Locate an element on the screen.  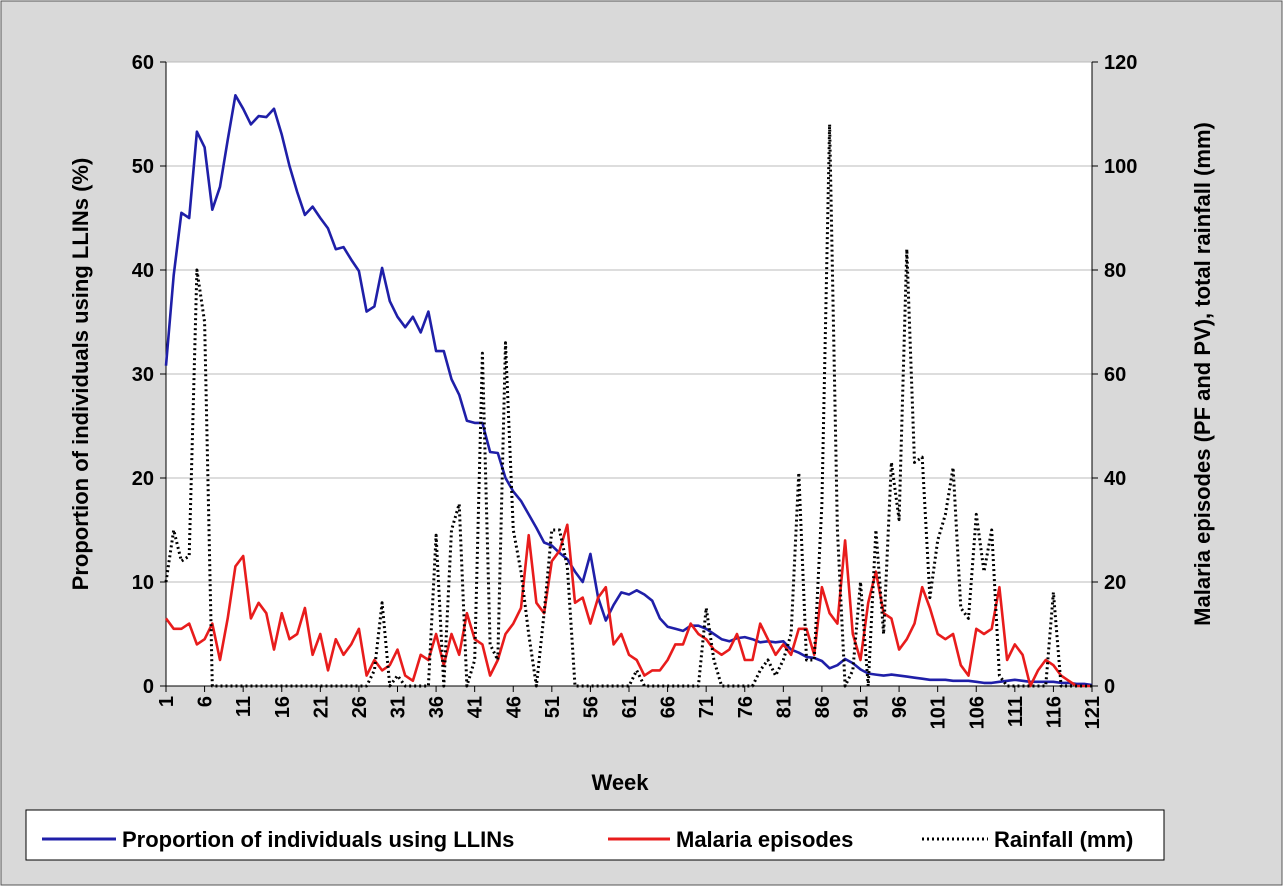
y2-tick-label: 40 is located at coordinates (1115, 479).